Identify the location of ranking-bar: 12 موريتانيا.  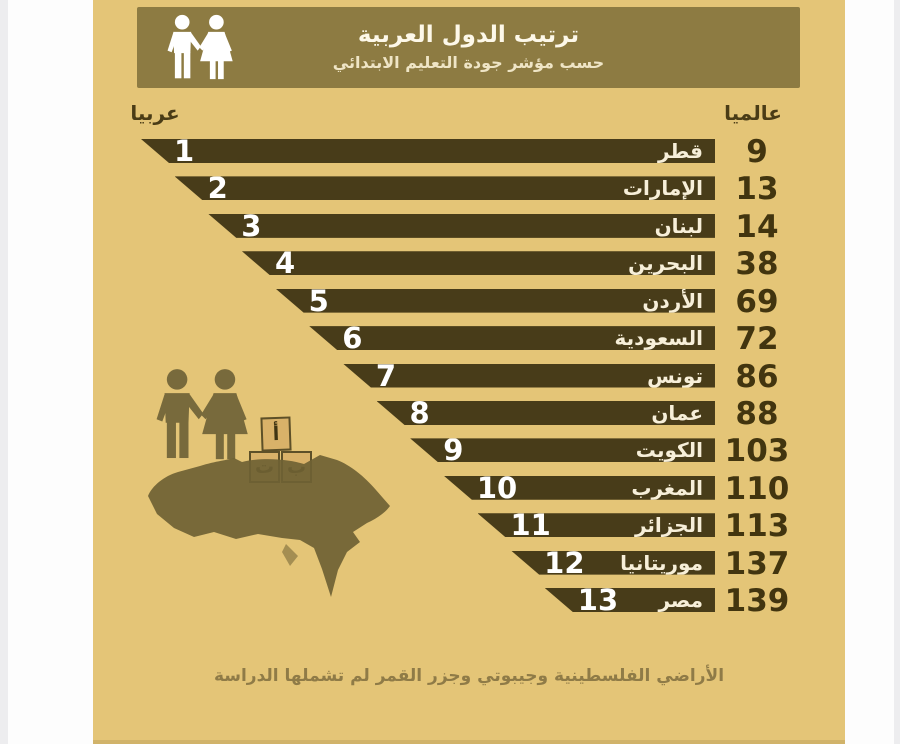
(613, 562).